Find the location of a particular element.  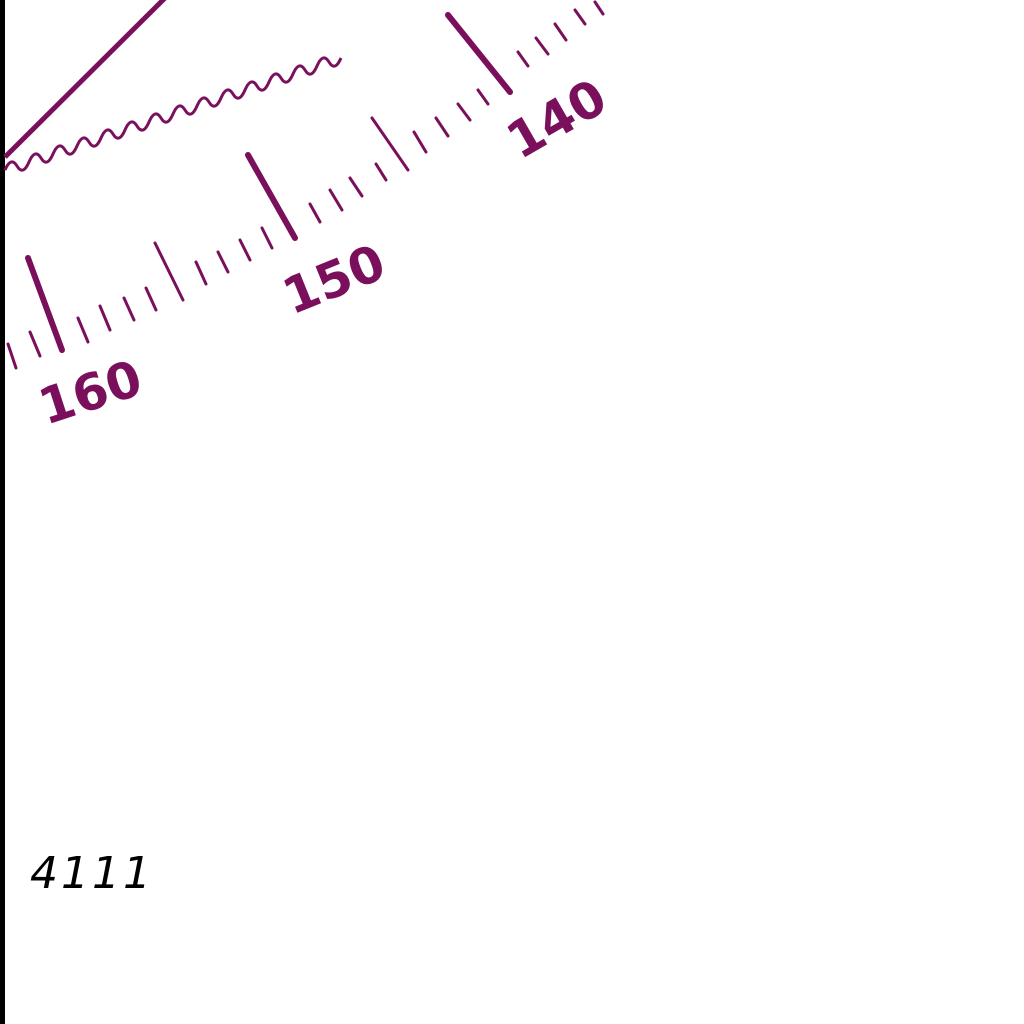

depth-sounding: 4111 is located at coordinates (92, 873).